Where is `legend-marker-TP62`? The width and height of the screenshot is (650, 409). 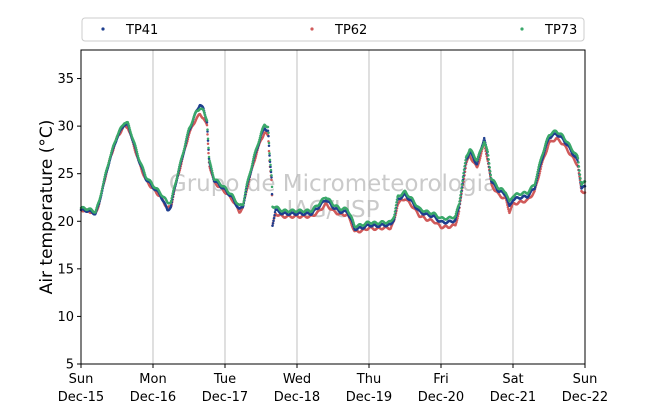 legend-marker-TP62 is located at coordinates (312, 29).